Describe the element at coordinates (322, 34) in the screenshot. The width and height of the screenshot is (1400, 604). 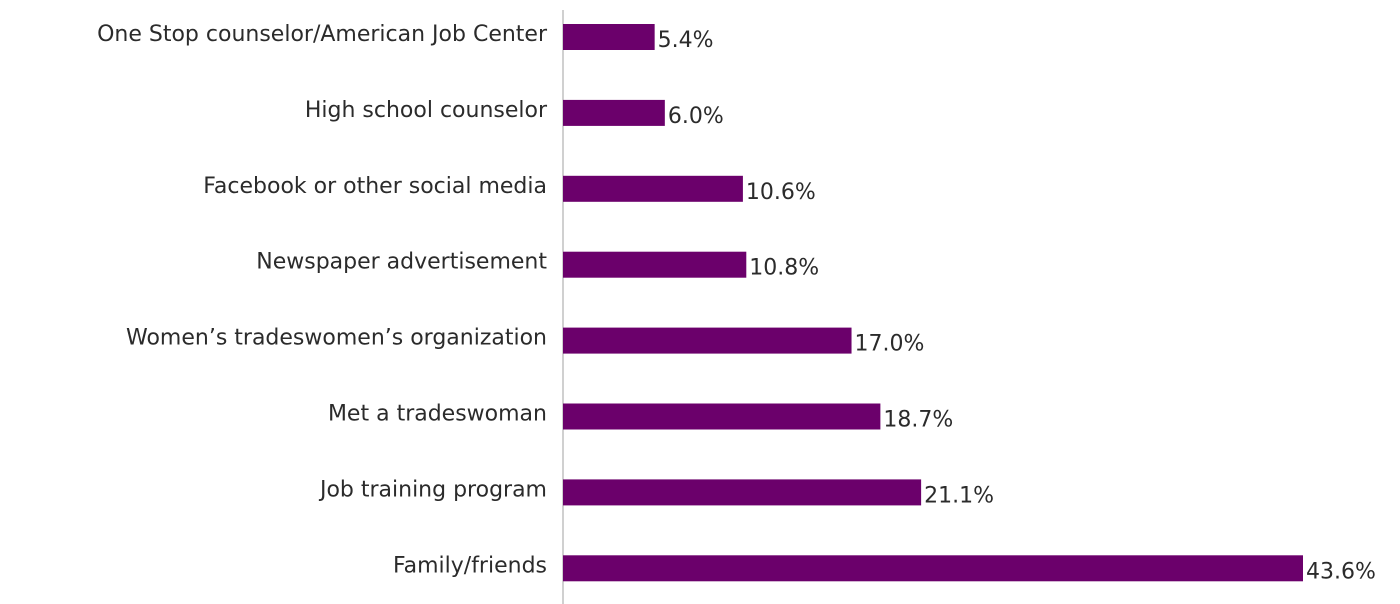
I see `category-label: One Stop counselor/American Job Center` at that location.